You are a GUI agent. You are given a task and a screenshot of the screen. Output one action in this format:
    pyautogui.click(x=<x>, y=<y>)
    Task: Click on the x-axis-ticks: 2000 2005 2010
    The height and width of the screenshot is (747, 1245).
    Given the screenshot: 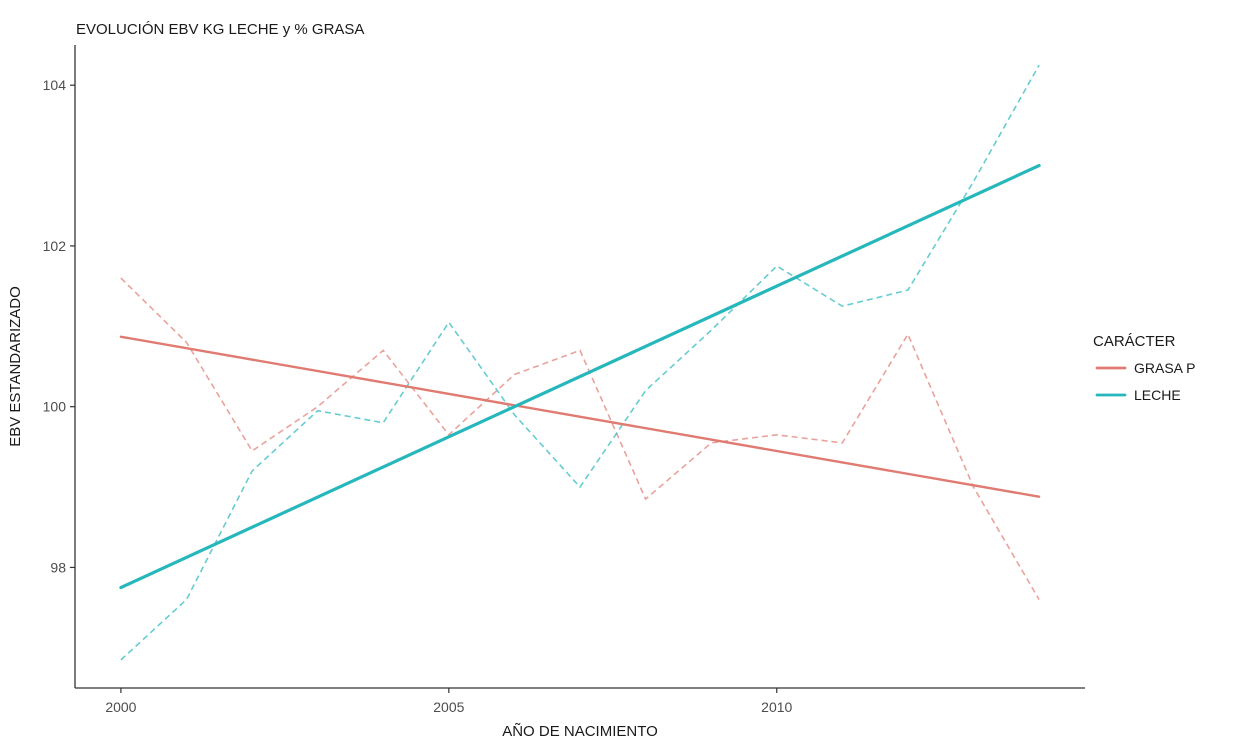 What is the action you would take?
    pyautogui.click(x=449, y=701)
    